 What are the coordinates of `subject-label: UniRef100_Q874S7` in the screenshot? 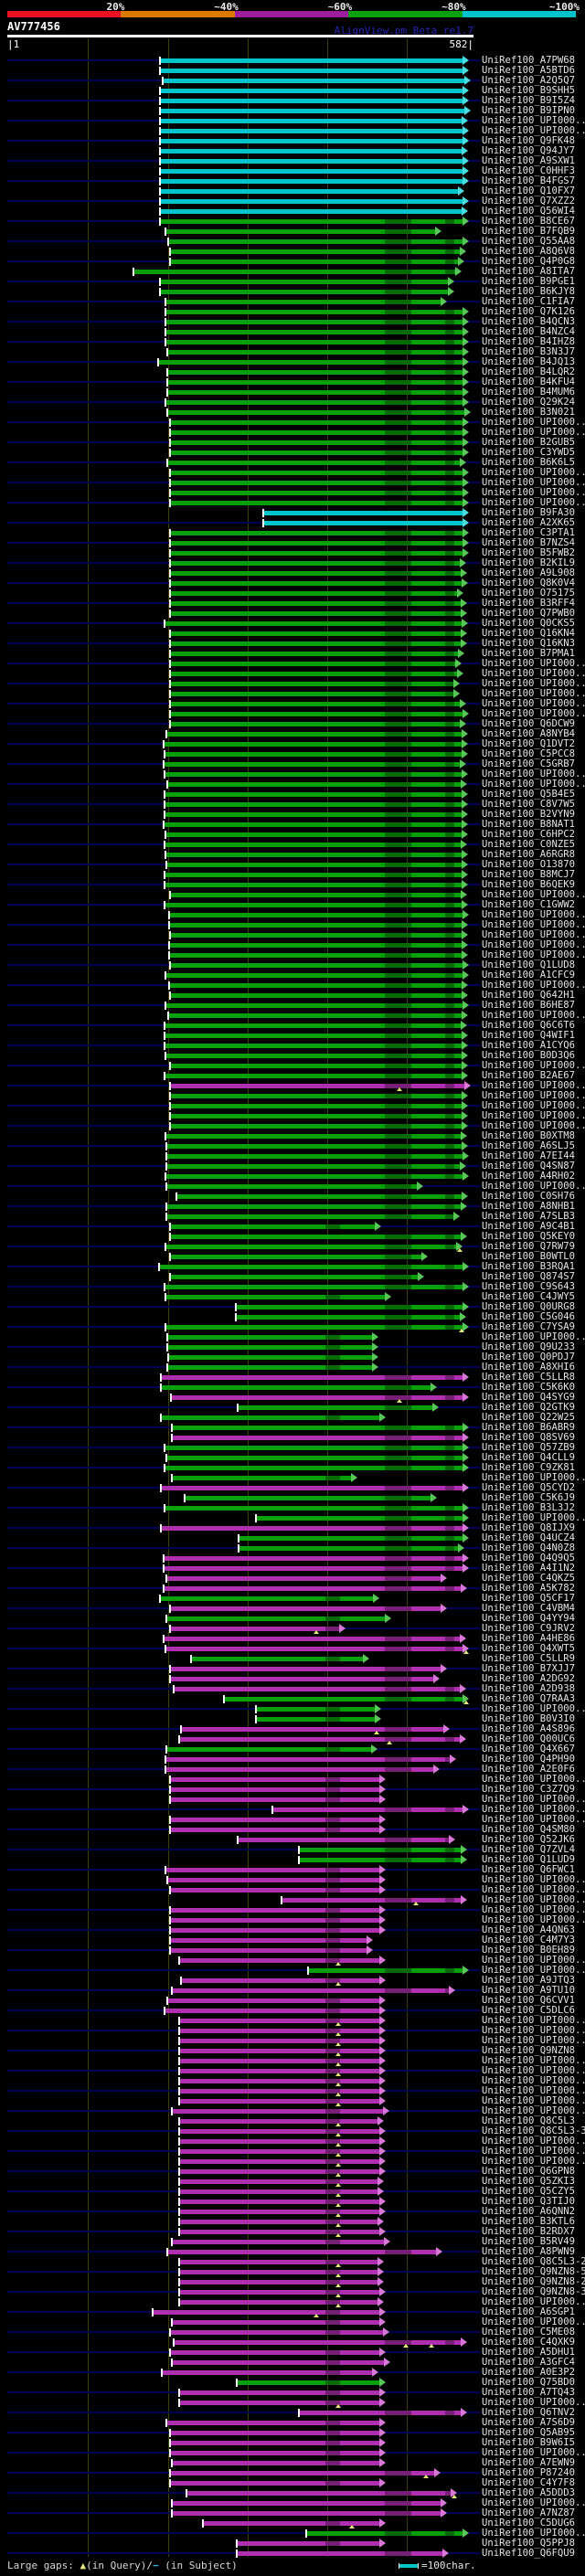 It's located at (529, 1276).